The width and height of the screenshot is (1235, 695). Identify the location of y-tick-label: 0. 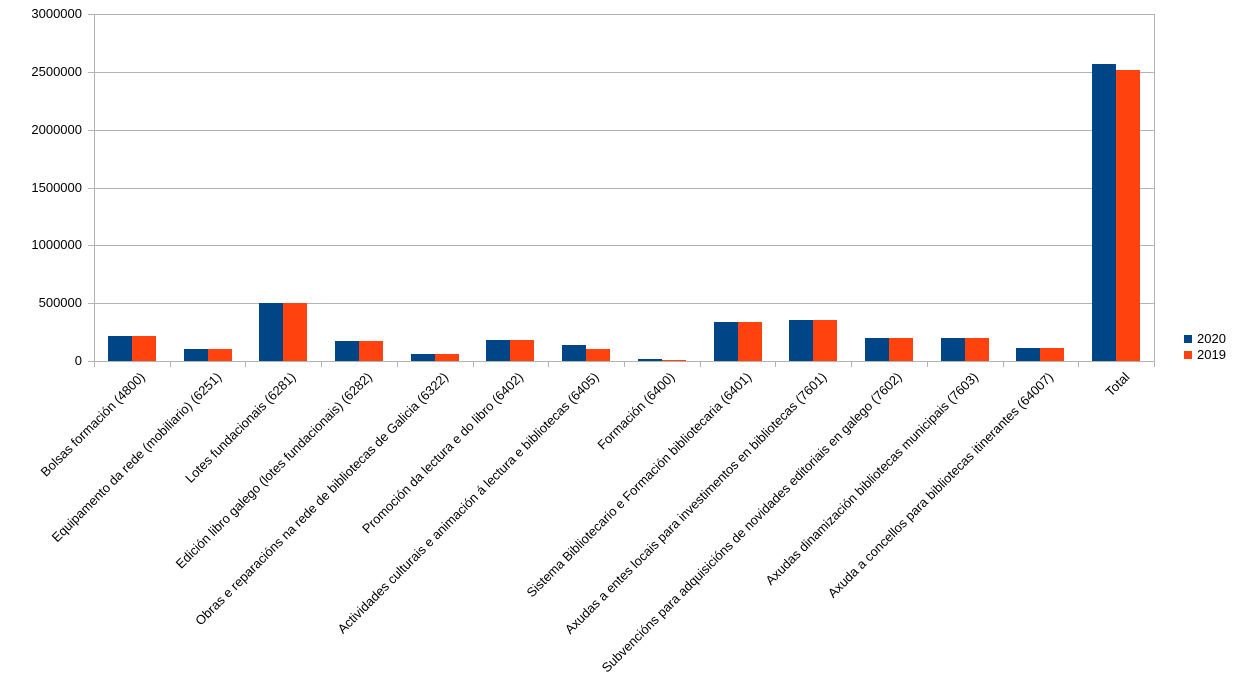
(78, 360).